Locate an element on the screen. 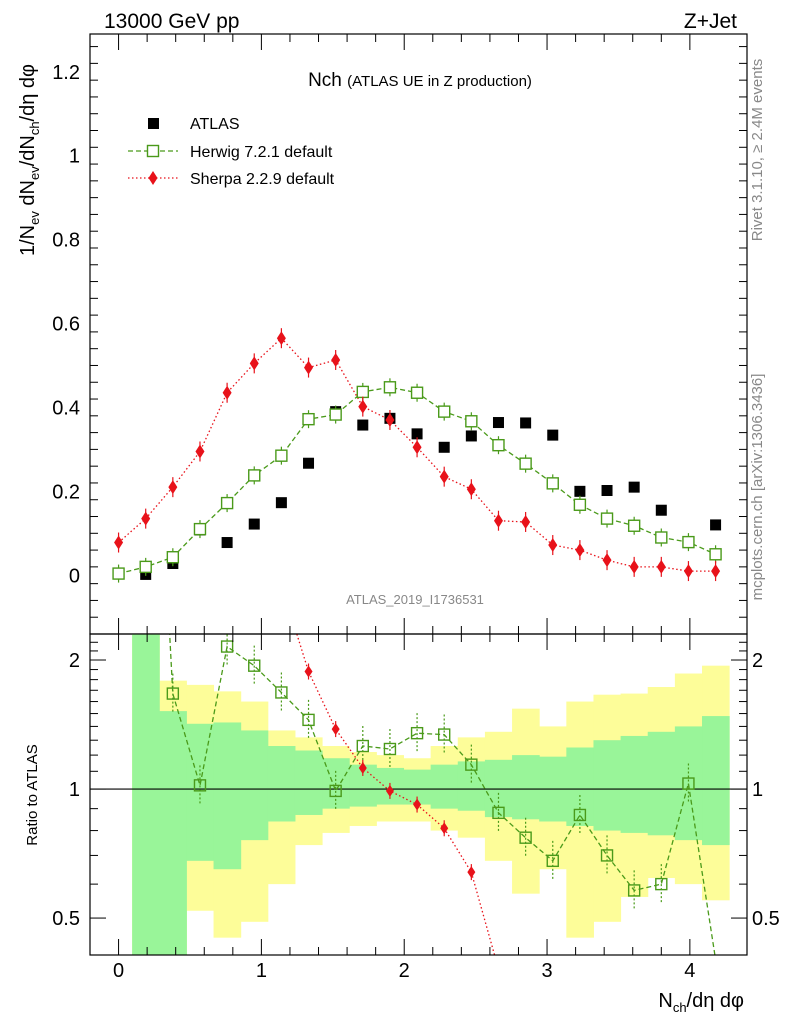 The height and width of the screenshot is (1024, 786). legend-herwig-marker is located at coordinates (153, 151).